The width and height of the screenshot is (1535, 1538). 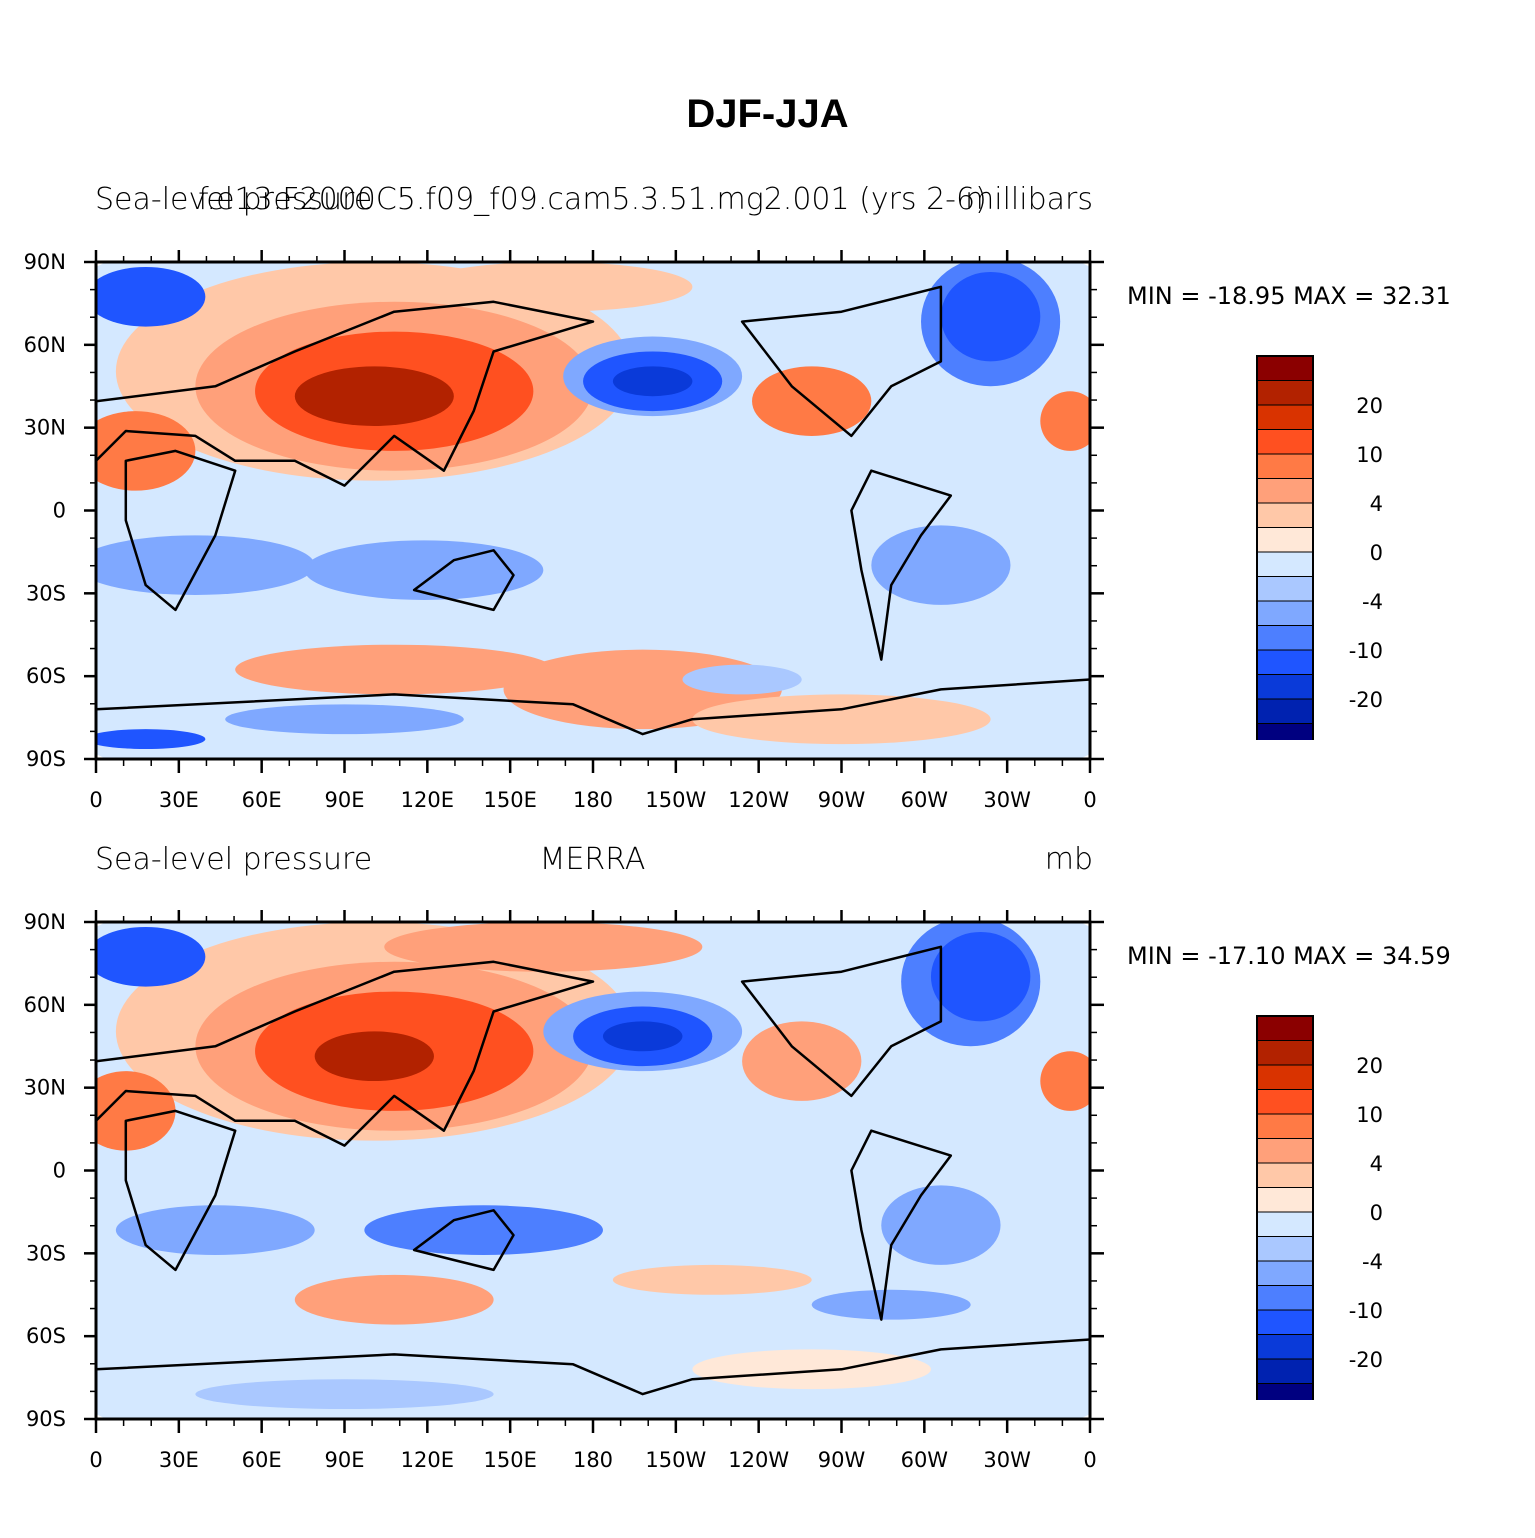 What do you see at coordinates (1366, 1311) in the screenshot?
I see `colorbar-label: -10` at bounding box center [1366, 1311].